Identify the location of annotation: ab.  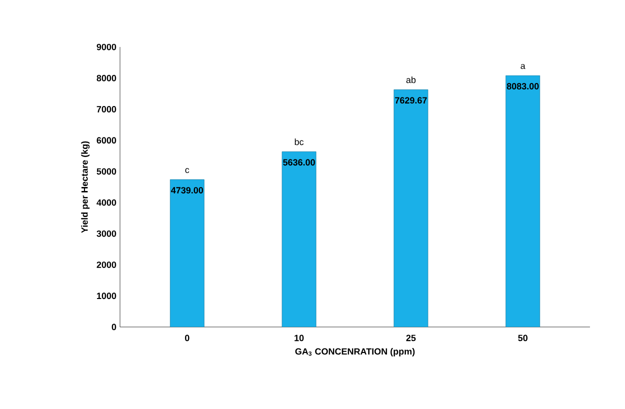
(411, 80).